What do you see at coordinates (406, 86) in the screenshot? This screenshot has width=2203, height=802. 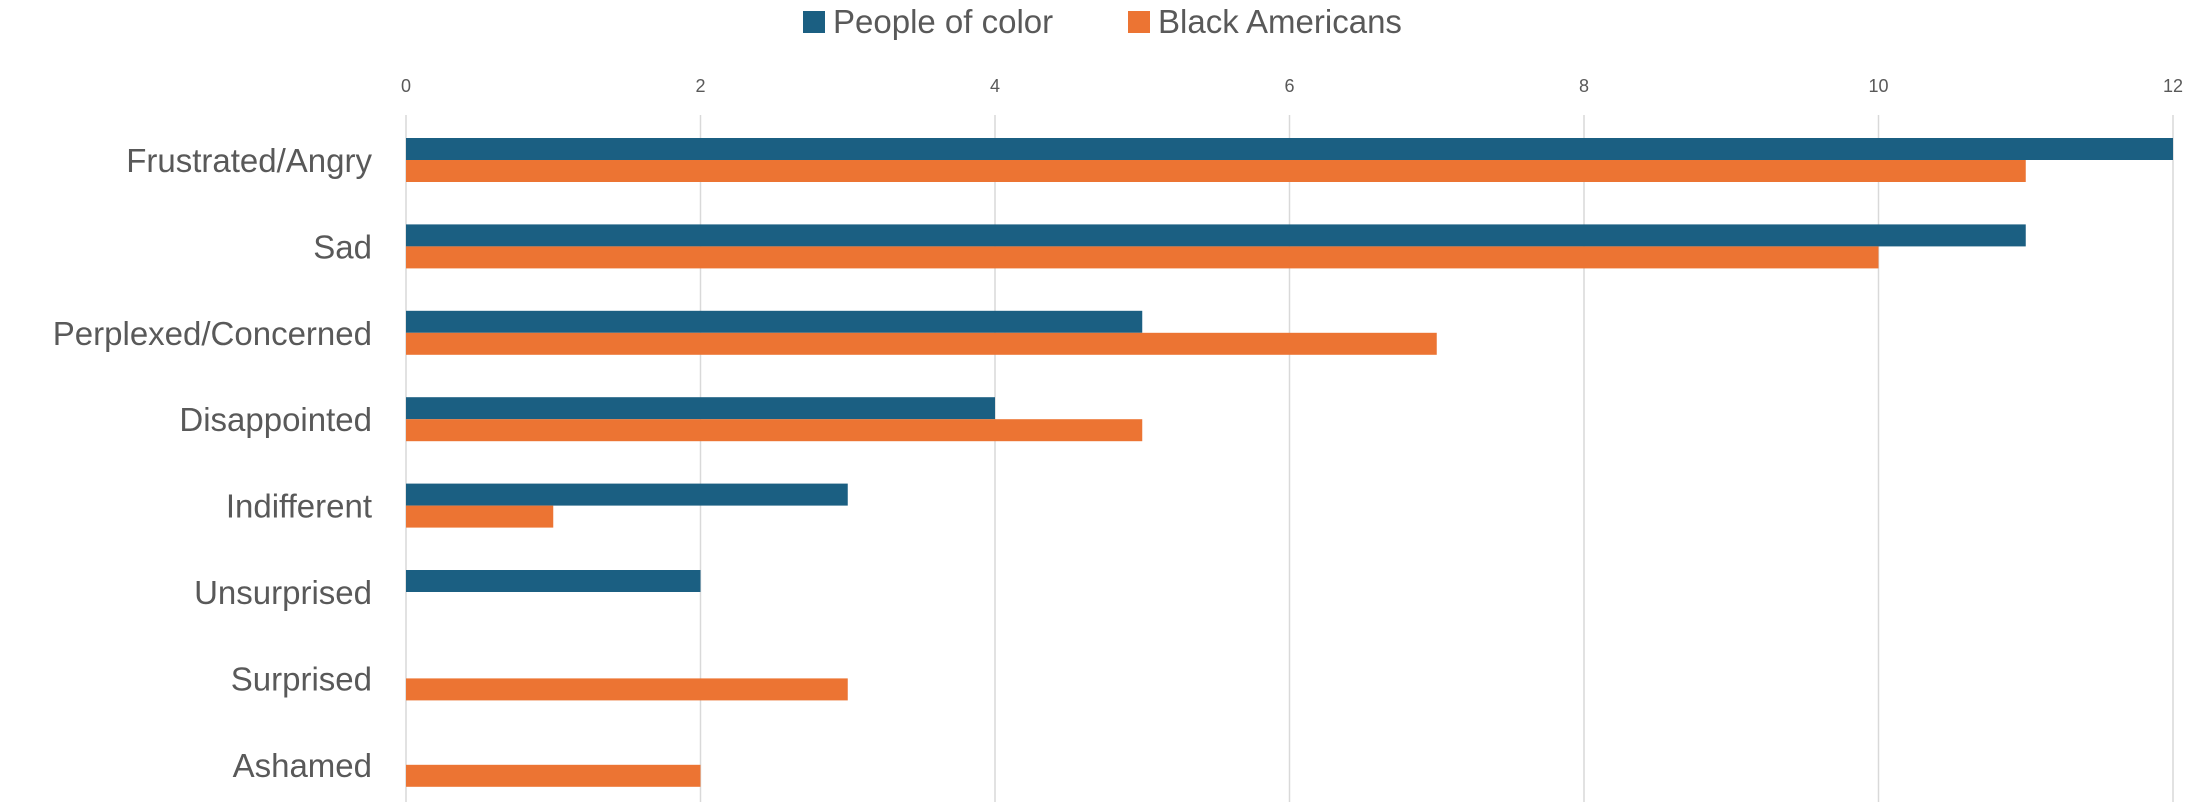 I see `x-tick-label: 0` at bounding box center [406, 86].